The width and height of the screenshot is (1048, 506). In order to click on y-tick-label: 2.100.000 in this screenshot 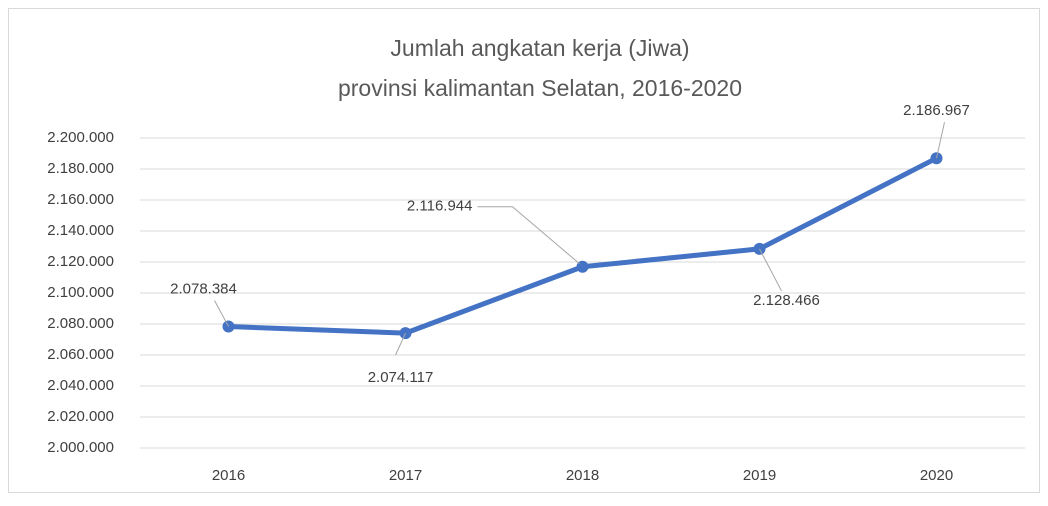, I will do `click(80, 292)`.